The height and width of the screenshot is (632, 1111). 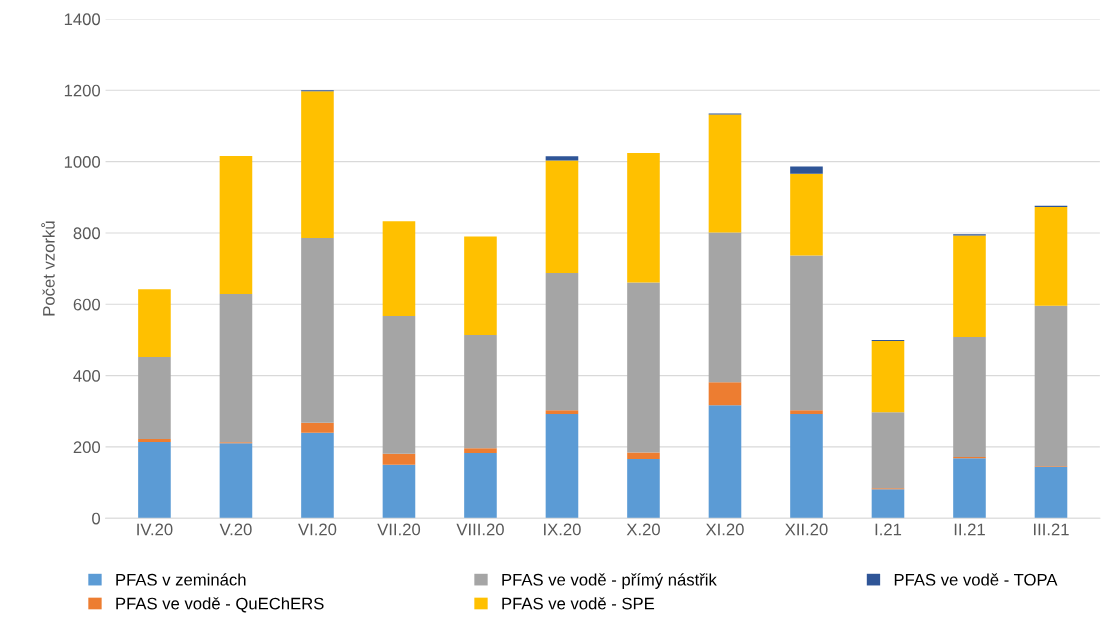 I want to click on y-tick-label: 200, so click(x=87, y=447).